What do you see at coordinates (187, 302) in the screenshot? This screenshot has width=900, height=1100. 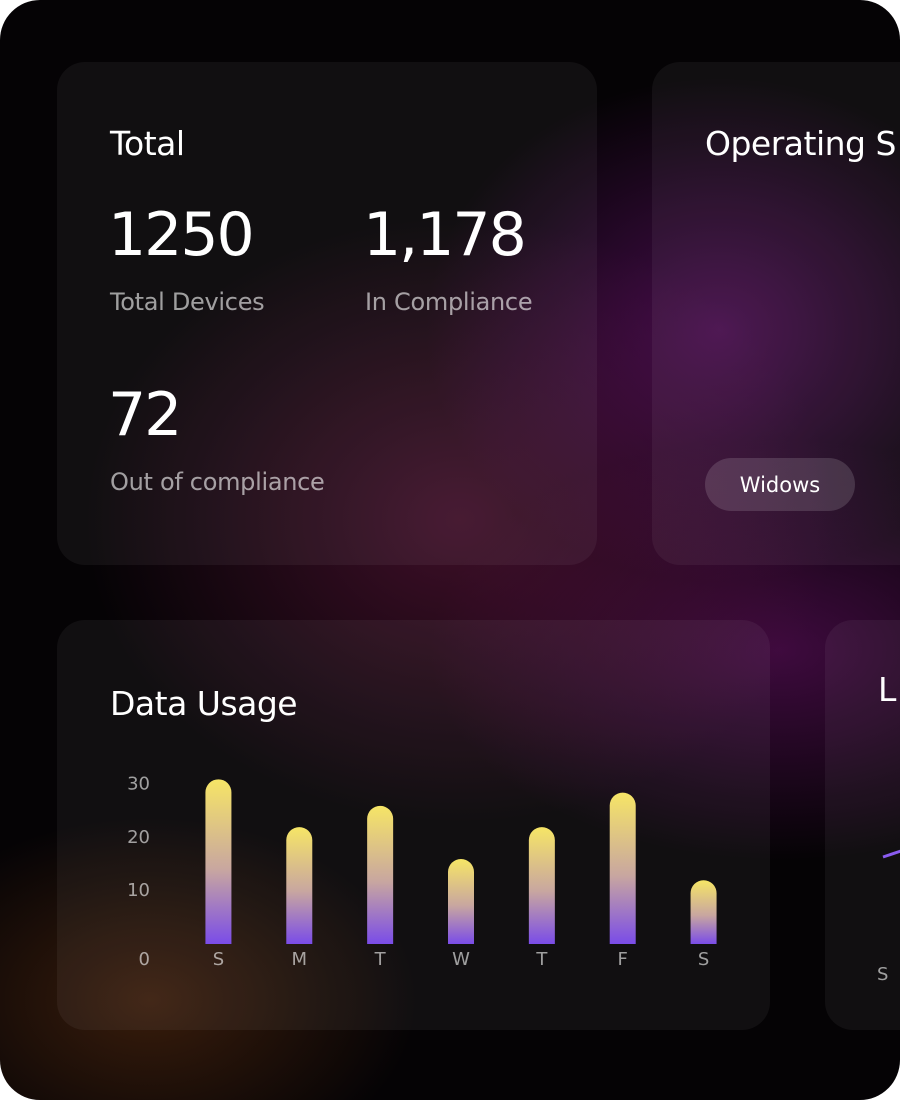 I see `stat-label: Total Devices` at bounding box center [187, 302].